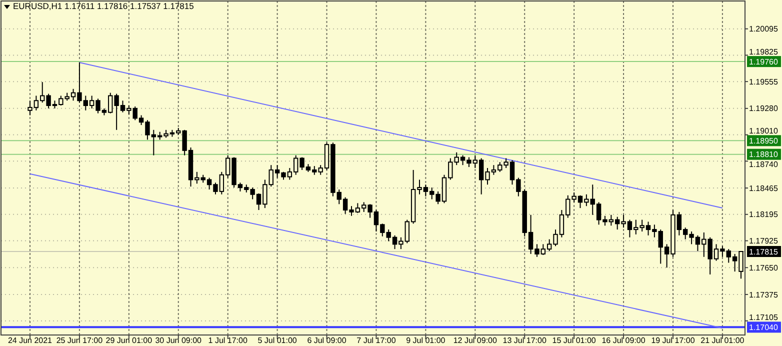  What do you see at coordinates (574, 340) in the screenshot?
I see `x-tick-label: 15 Jul 01:00` at bounding box center [574, 340].